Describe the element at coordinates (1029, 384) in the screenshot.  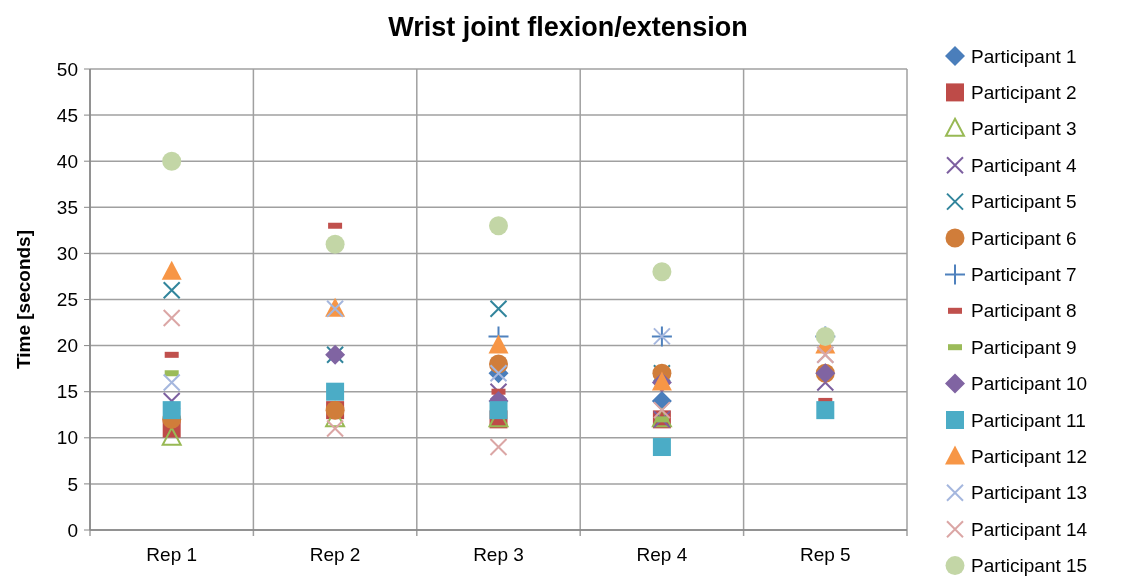
I see `legend-label: Participant 10` at that location.